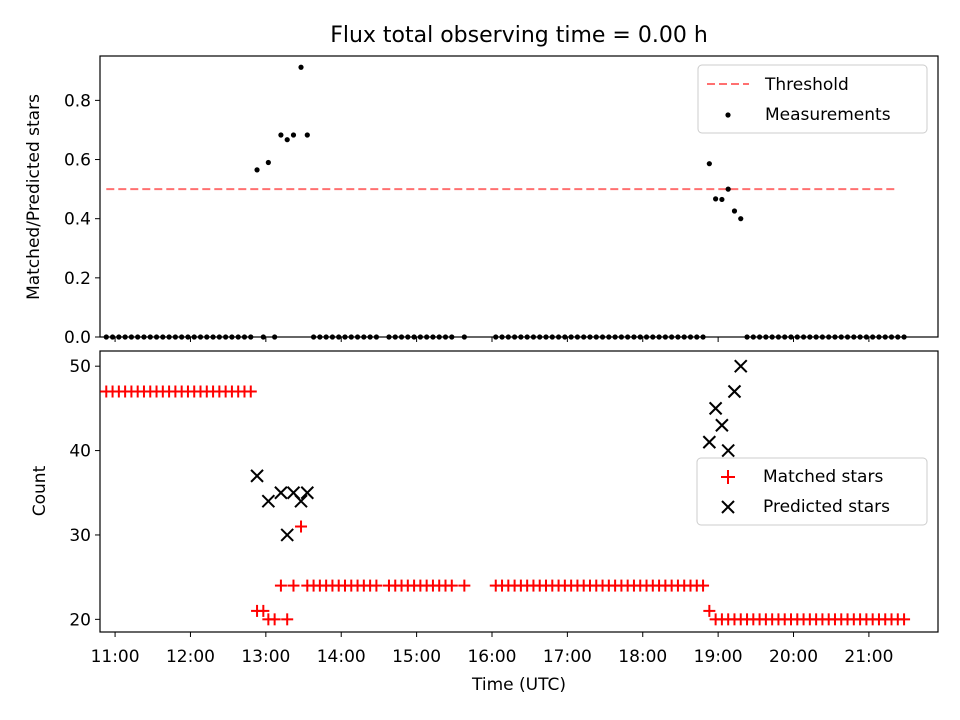 The width and height of the screenshot is (960, 720). I want to click on count-y-tick-label: 30, so click(80, 536).